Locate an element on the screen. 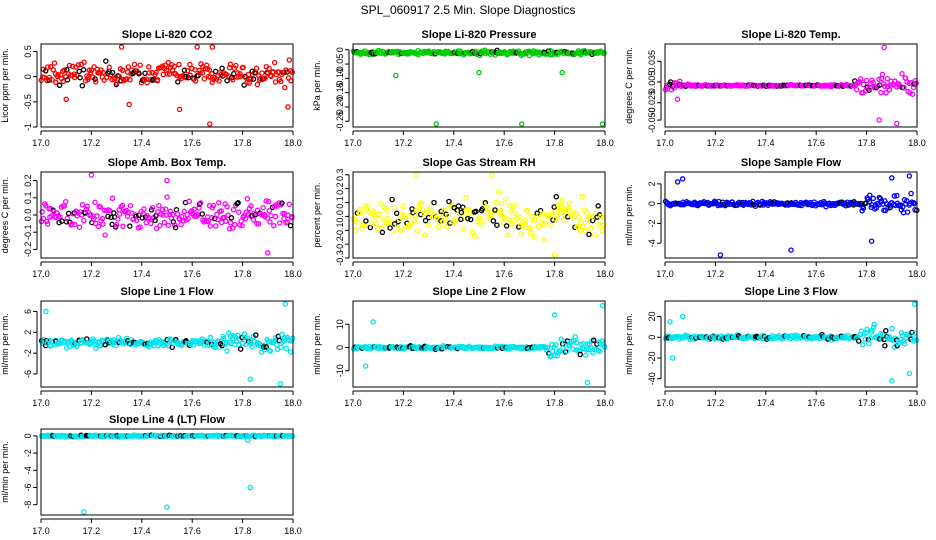 The height and width of the screenshot is (540, 936). y-tick-label: -0.25 is located at coordinates (340, 121).